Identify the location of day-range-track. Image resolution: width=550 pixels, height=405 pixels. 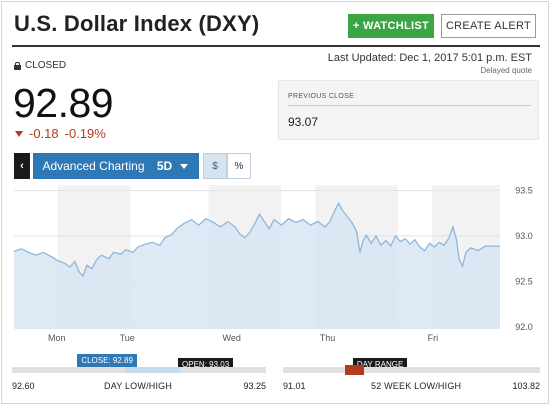
(139, 370).